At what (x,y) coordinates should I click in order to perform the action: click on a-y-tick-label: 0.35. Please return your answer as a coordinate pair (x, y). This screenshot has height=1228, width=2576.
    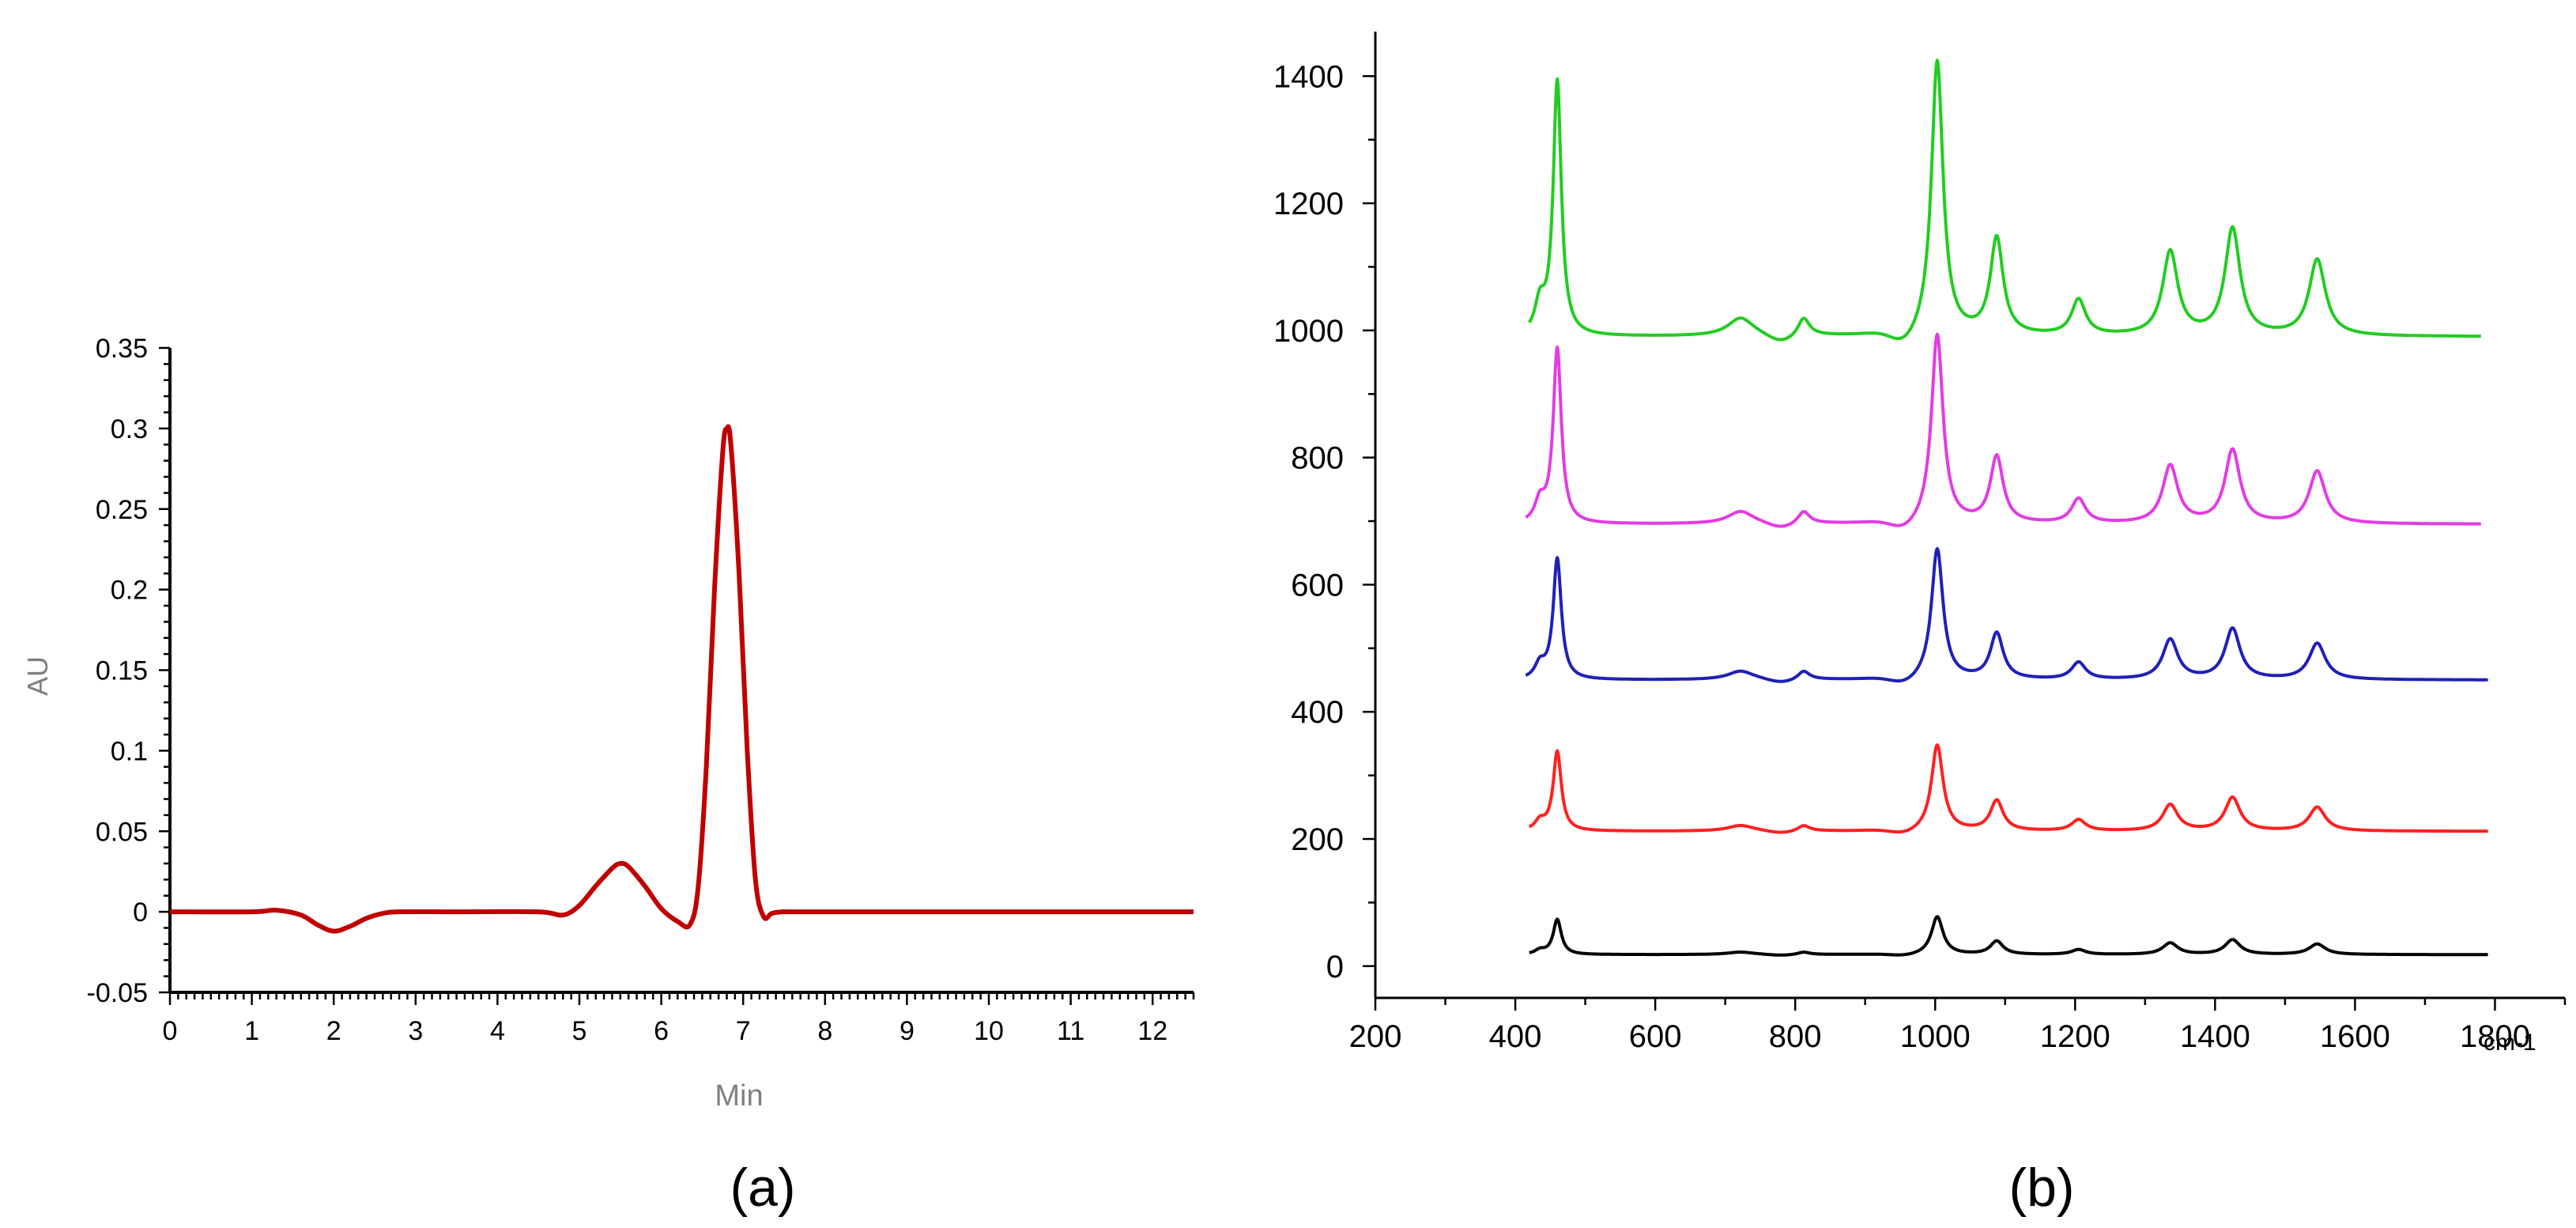
    Looking at the image, I should click on (122, 349).